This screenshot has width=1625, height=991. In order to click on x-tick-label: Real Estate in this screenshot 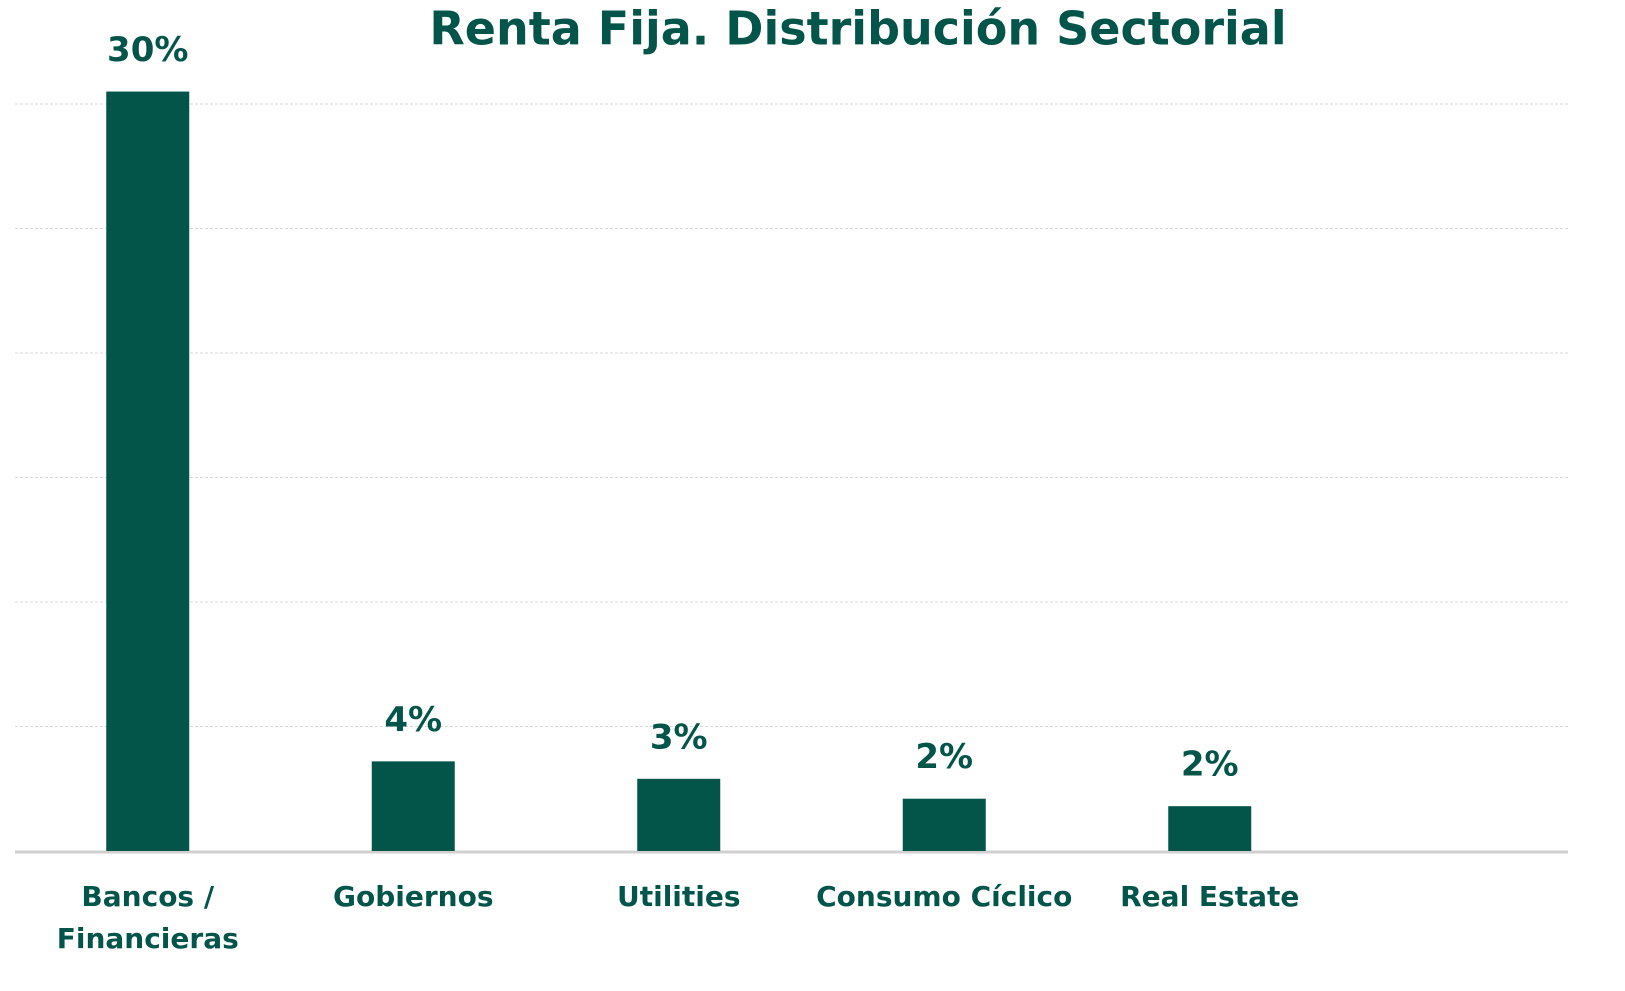, I will do `click(1210, 896)`.